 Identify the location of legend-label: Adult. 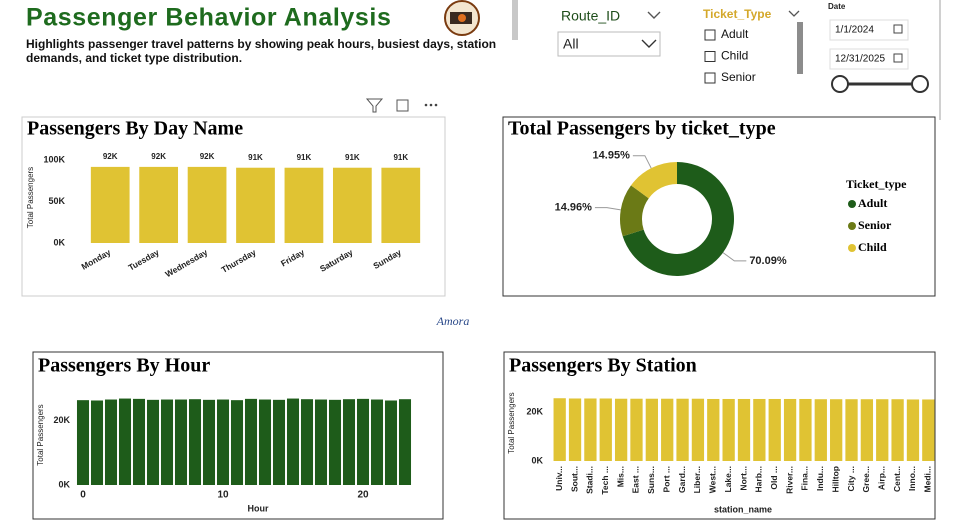
(872, 203).